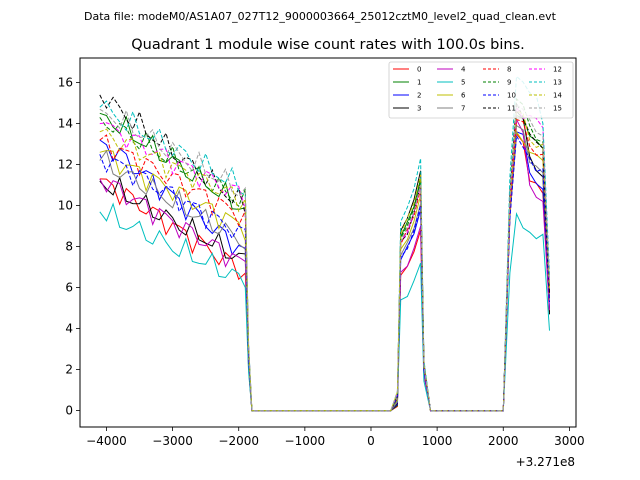 Image resolution: width=640 pixels, height=480 pixels. What do you see at coordinates (65, 206) in the screenshot?
I see `y-tick-label: 10` at bounding box center [65, 206].